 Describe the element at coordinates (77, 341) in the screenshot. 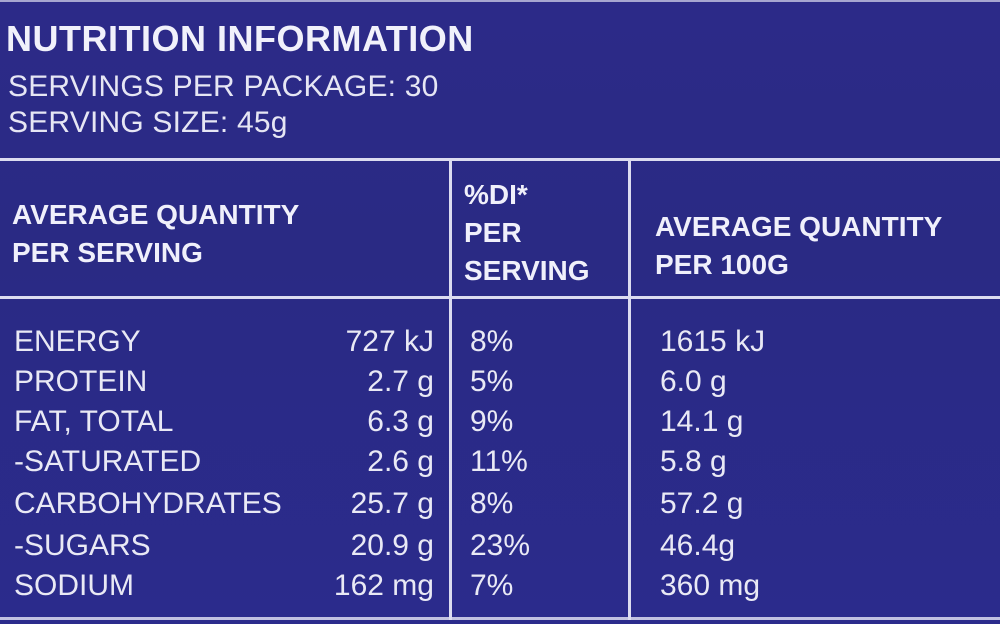

I see `nutrient-name: ENERGY` at that location.